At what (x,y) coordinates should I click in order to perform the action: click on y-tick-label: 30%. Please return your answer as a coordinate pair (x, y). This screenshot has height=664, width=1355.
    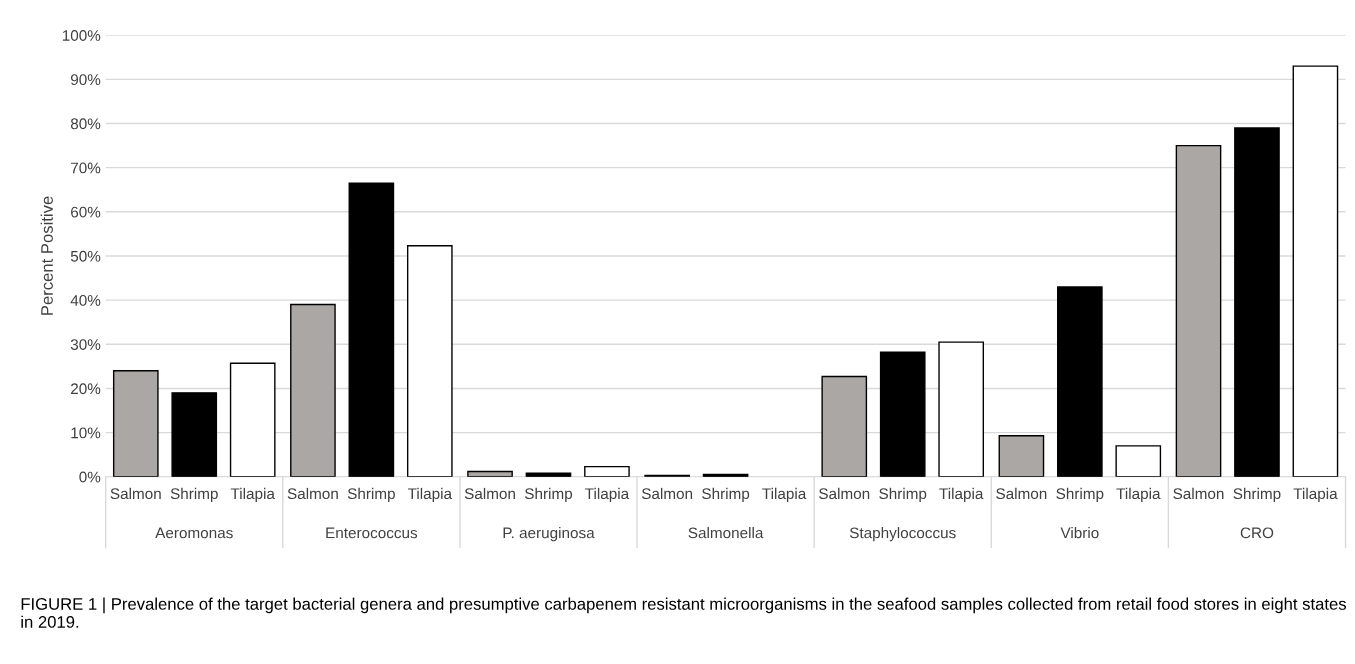
    Looking at the image, I should click on (85, 344).